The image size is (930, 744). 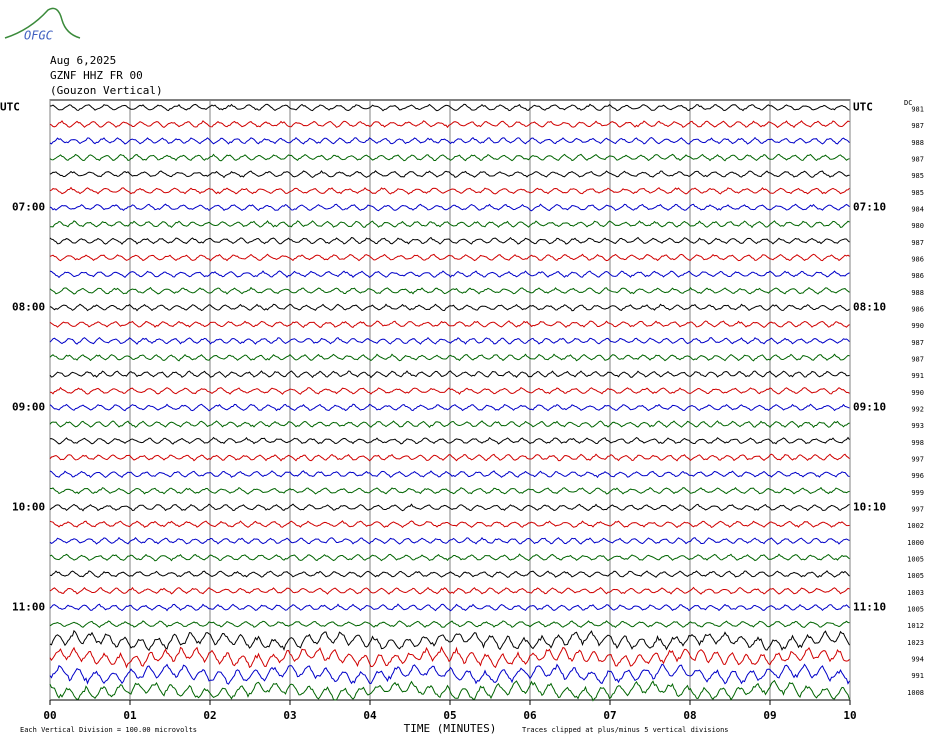 I want to click on dc-offset: 980, so click(x=917, y=226).